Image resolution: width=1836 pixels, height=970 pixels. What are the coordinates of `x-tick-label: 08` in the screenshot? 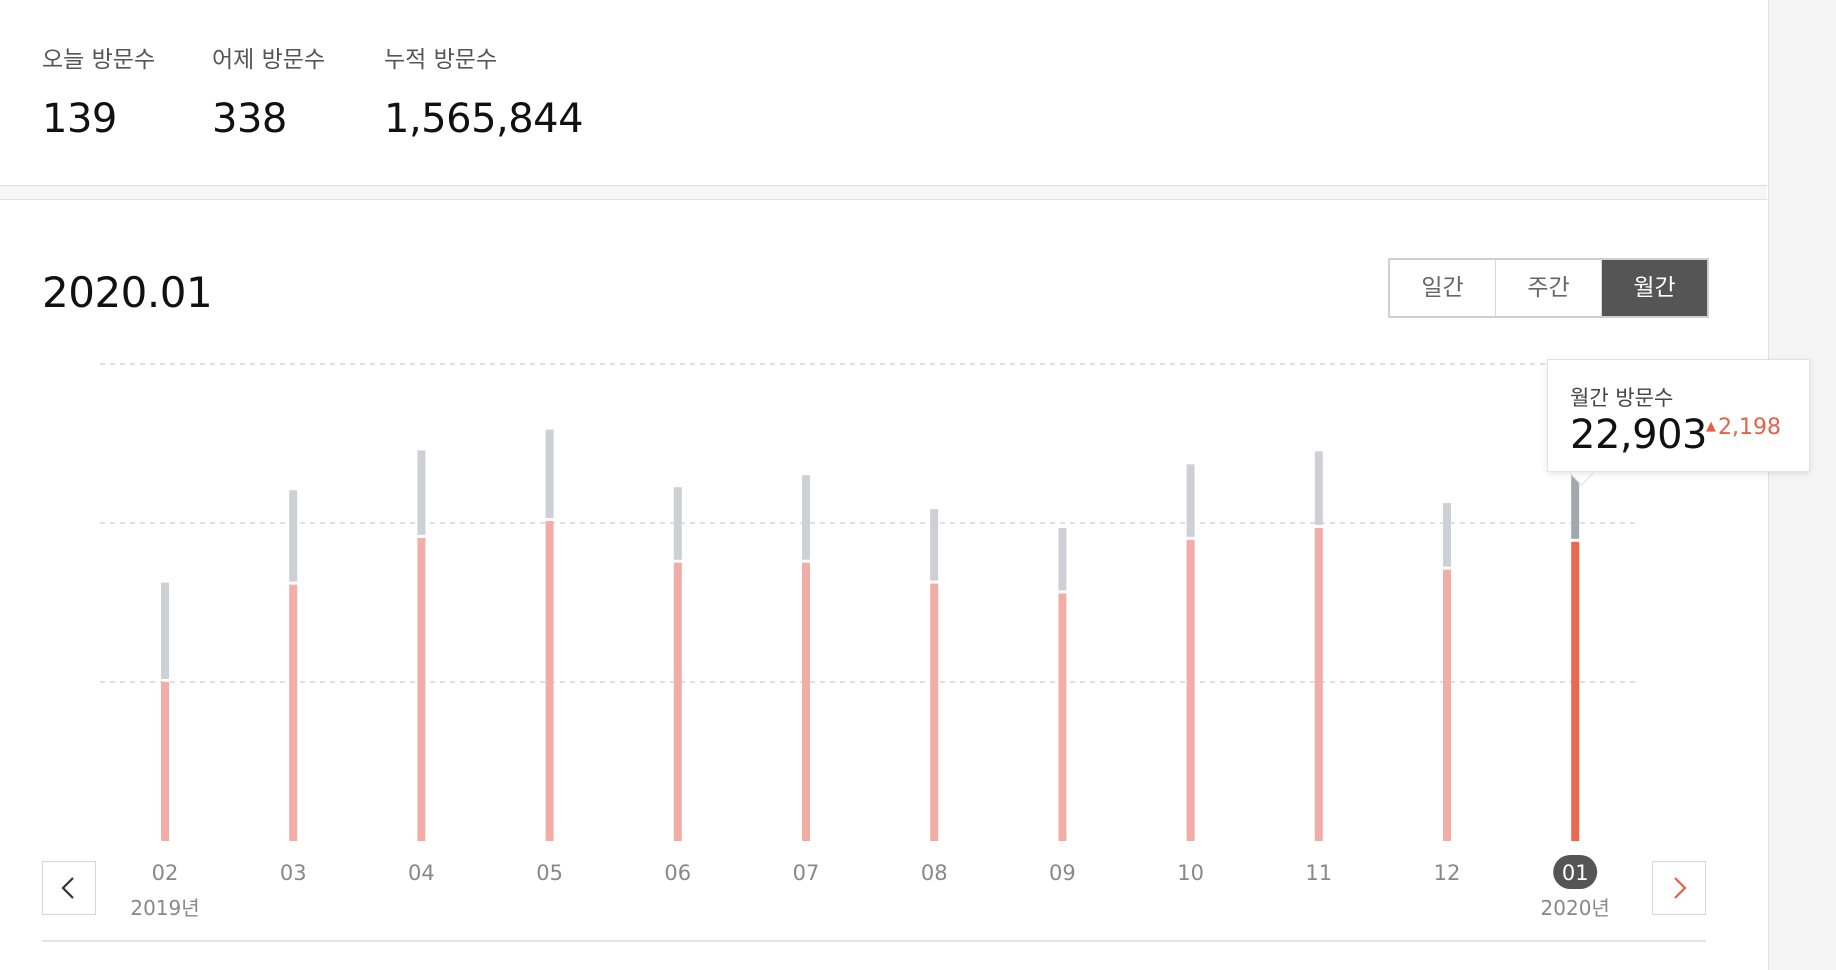 It's located at (934, 873).